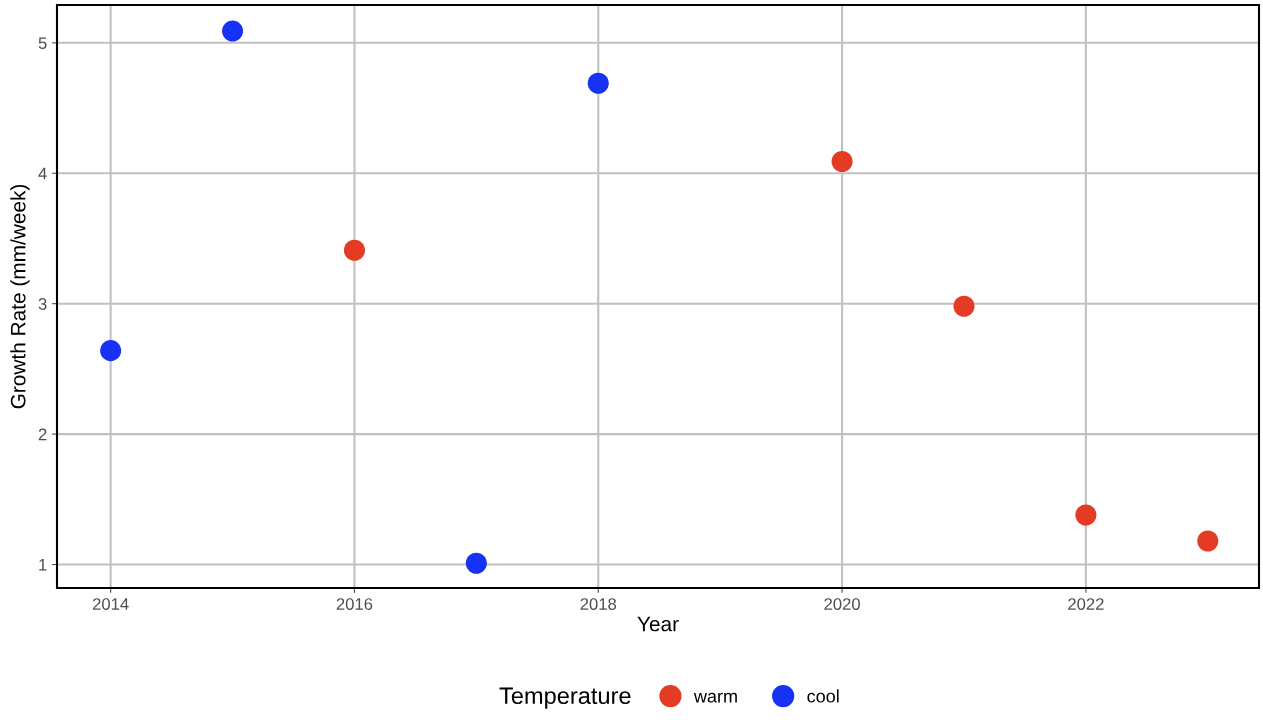 This screenshot has width=1263, height=725. What do you see at coordinates (715, 697) in the screenshot?
I see `legend-label: warm` at bounding box center [715, 697].